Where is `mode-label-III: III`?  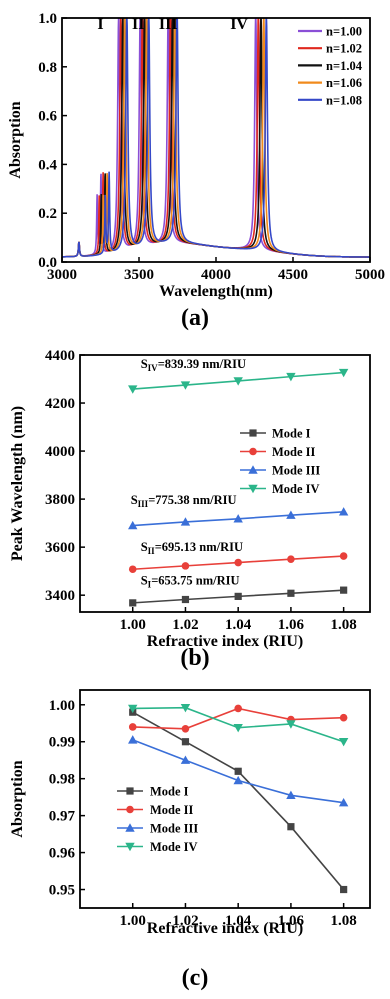
mode-label-III: III is located at coordinates (168, 24).